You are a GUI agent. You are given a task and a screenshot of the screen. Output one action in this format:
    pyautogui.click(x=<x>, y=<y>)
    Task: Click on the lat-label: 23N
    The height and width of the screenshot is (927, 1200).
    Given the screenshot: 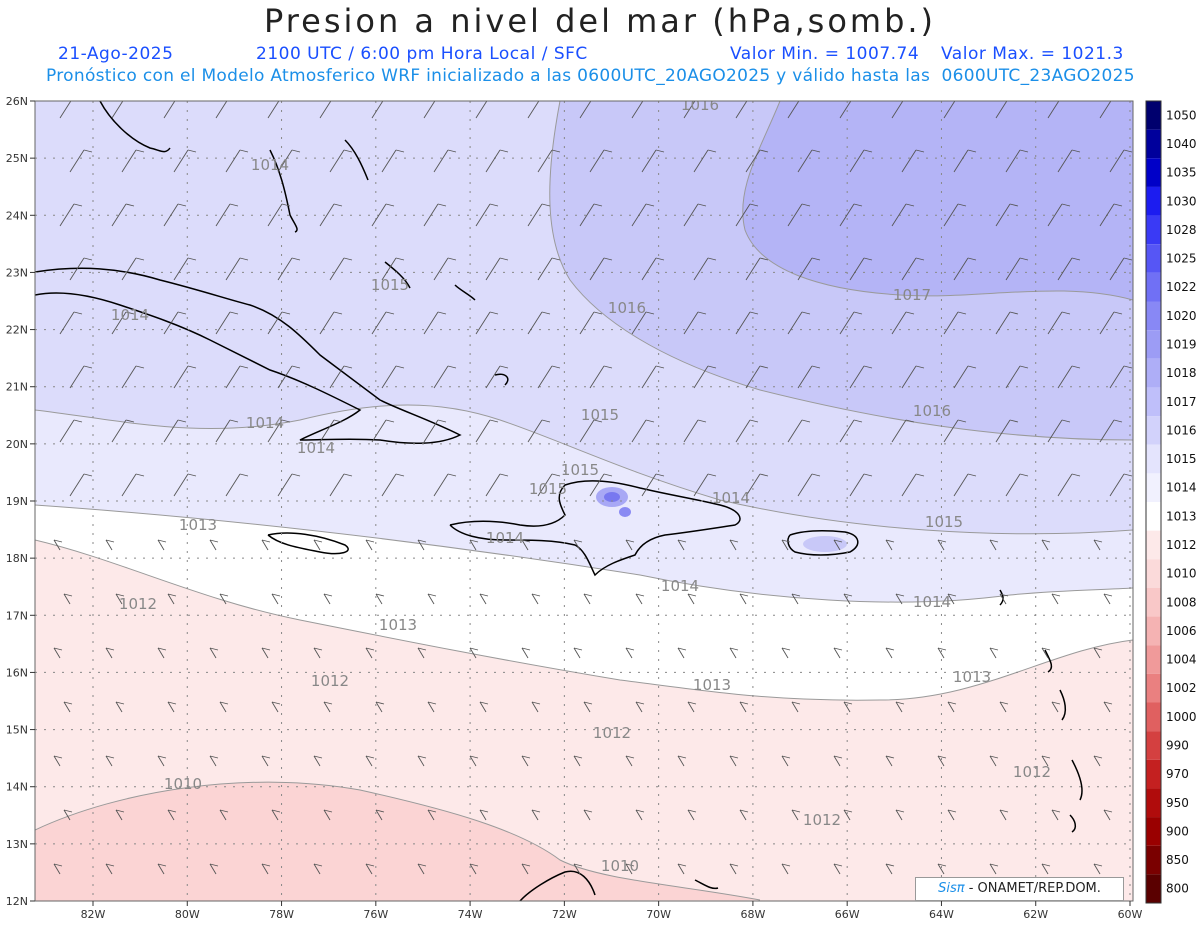 What is the action you would take?
    pyautogui.click(x=17, y=272)
    